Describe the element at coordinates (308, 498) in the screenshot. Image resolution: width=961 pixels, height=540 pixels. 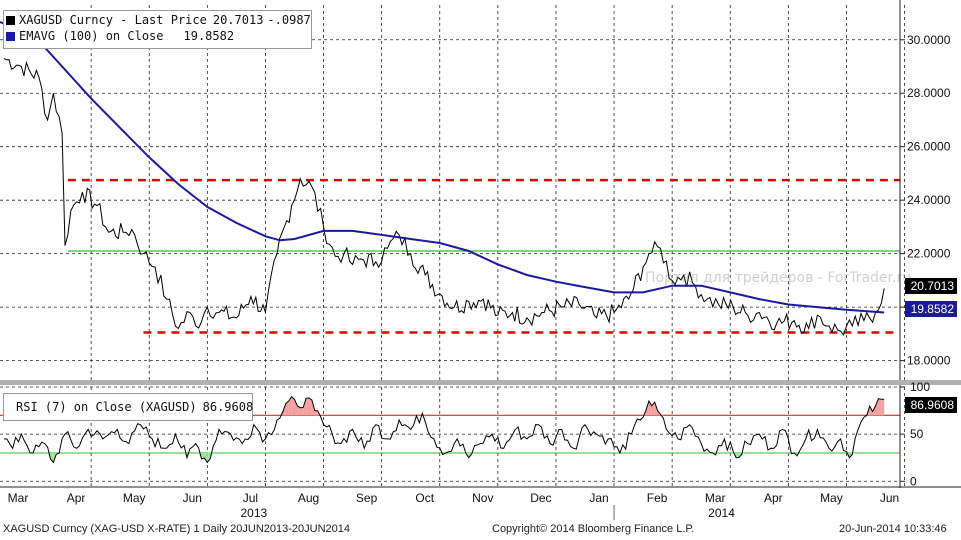
I see `x-tick-label: Aug` at that location.